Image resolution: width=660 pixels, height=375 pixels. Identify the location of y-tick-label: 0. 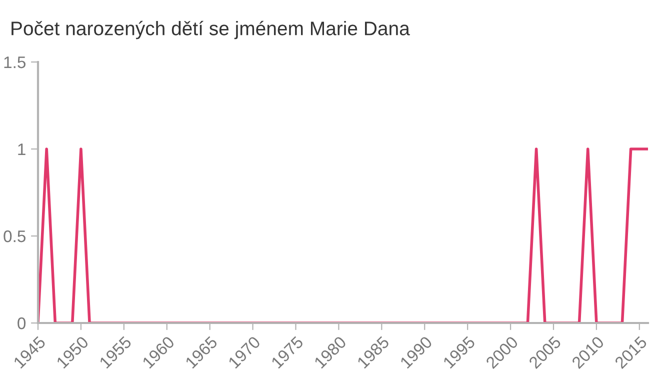
(22, 323).